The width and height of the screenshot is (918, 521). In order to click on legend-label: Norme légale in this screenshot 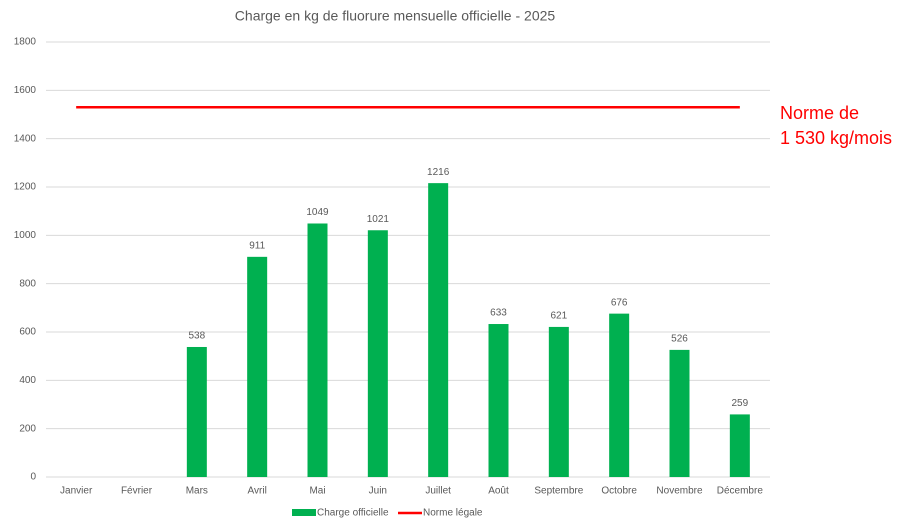, I will do `click(453, 513)`.